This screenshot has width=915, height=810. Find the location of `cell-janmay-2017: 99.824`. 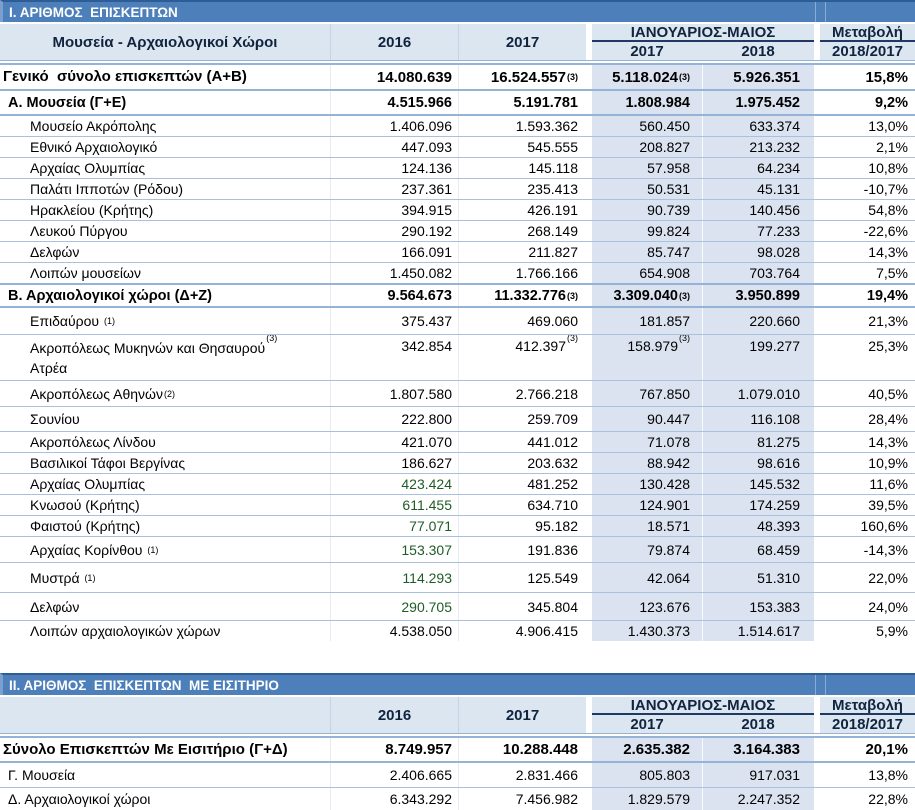

cell-janmay-2017: 99.824 is located at coordinates (647, 231).